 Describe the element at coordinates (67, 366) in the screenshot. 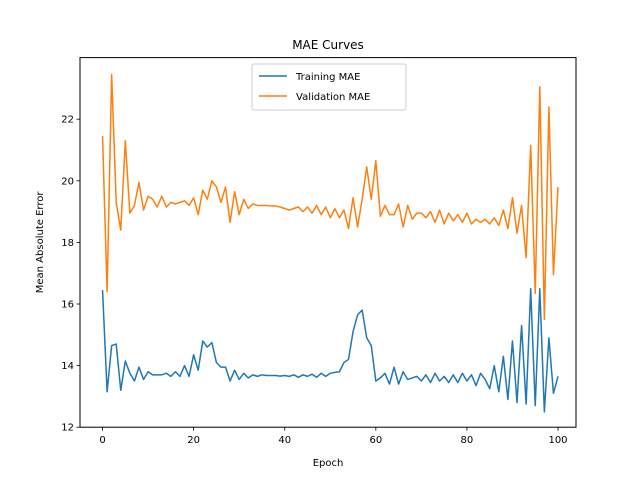

I see `y-tick-label: 14` at that location.